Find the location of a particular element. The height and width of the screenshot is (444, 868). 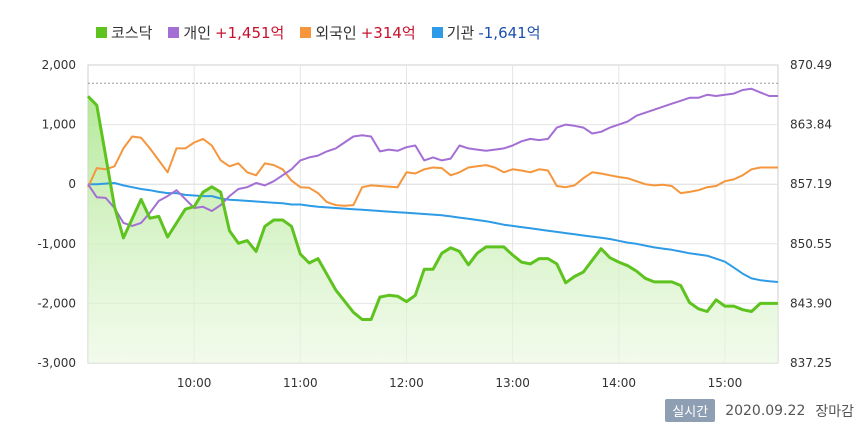

x-tick: 13:00 is located at coordinates (512, 383).